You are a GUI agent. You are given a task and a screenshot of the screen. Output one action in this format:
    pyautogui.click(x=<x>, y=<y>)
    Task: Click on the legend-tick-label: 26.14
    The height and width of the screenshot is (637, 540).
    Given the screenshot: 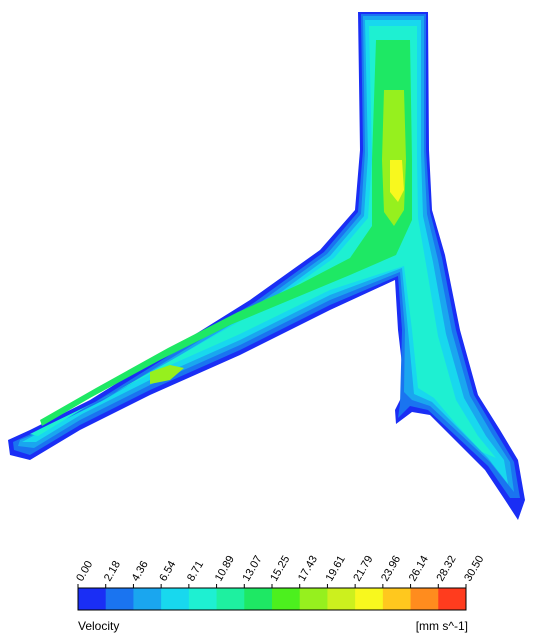 What is the action you would take?
    pyautogui.click(x=419, y=569)
    